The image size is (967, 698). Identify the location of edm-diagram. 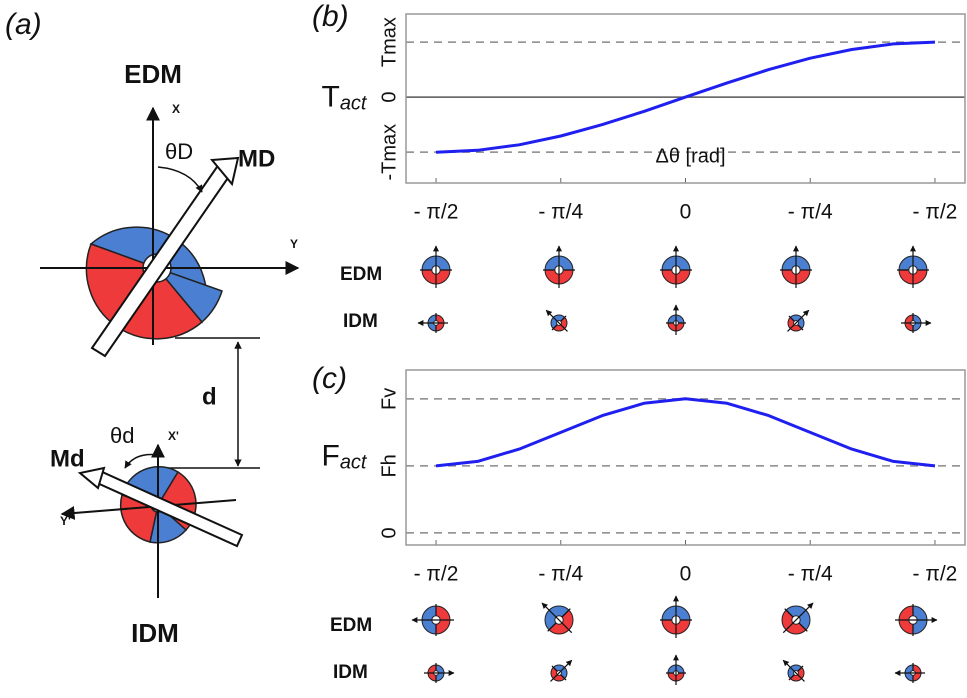
(170, 287).